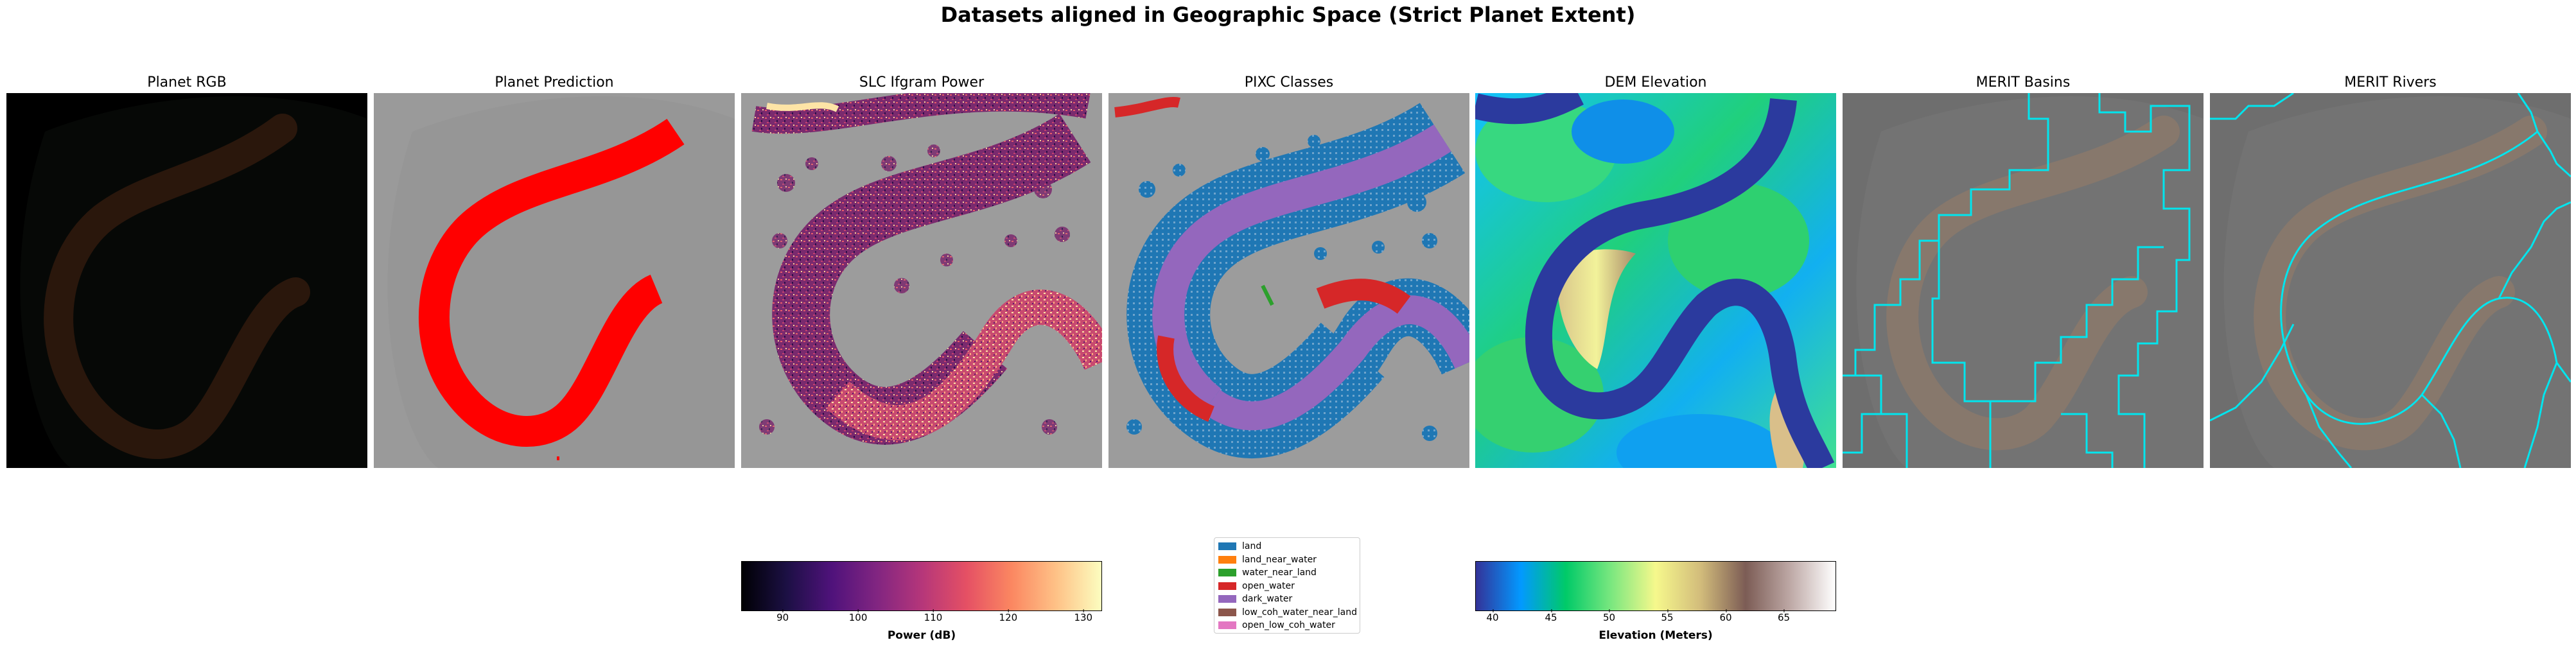  Describe the element at coordinates (2390, 281) in the screenshot. I see `merit-rivers-image` at that location.